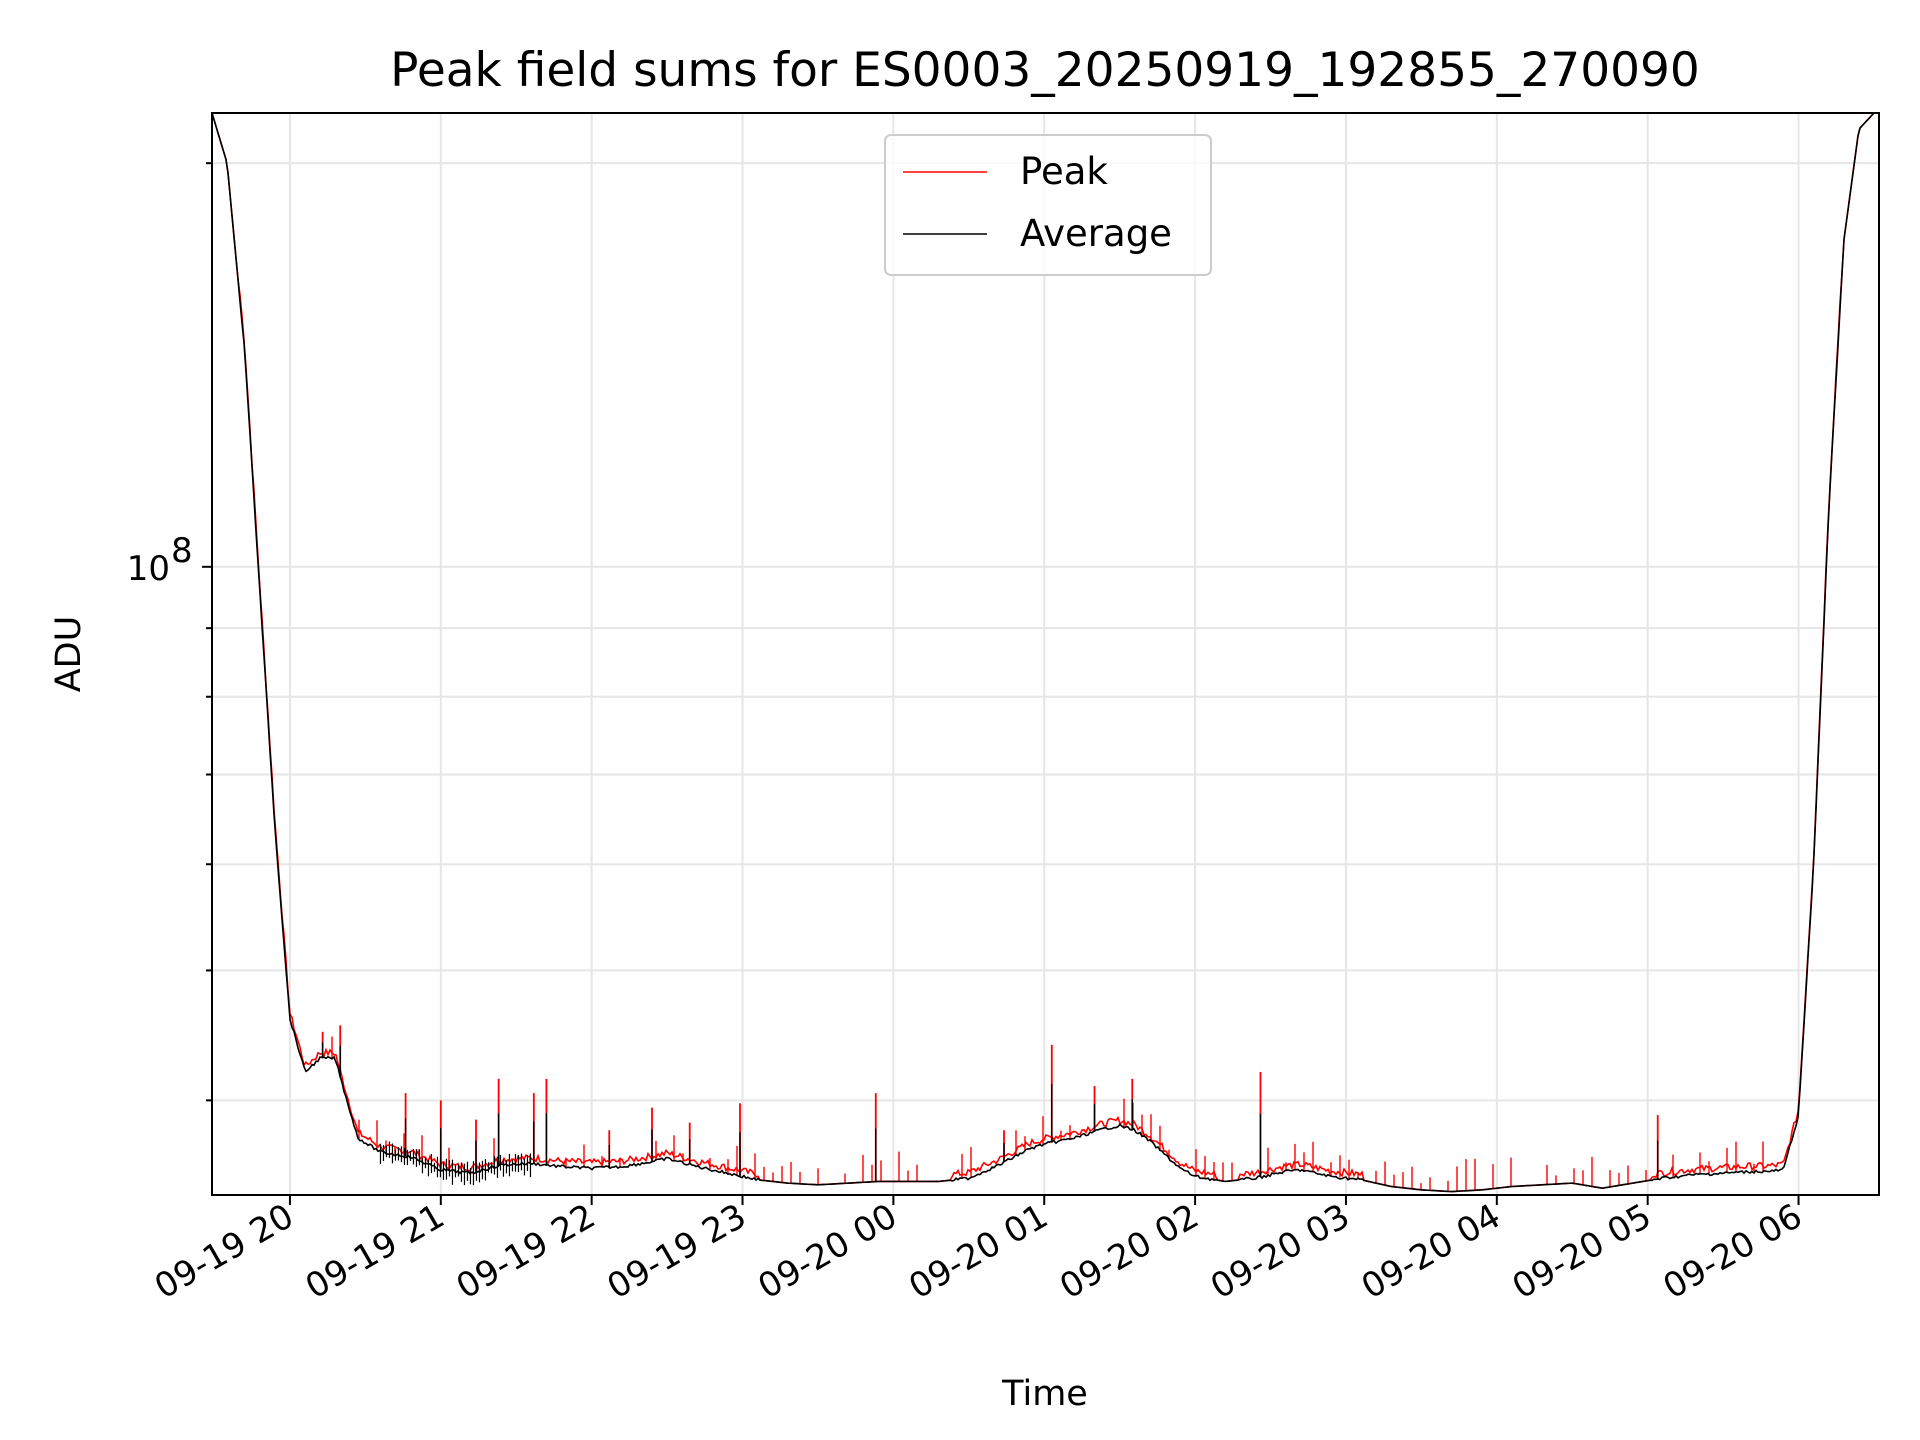 The image size is (1920, 1440). I want to click on legend: Peak Average, so click(1048, 205).